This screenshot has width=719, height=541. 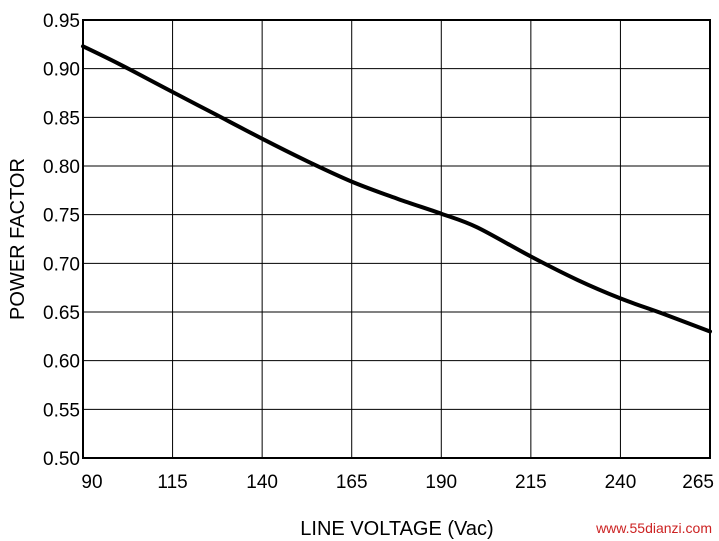 What do you see at coordinates (18, 239) in the screenshot?
I see `y-axis-label: POWER FACTOR` at bounding box center [18, 239].